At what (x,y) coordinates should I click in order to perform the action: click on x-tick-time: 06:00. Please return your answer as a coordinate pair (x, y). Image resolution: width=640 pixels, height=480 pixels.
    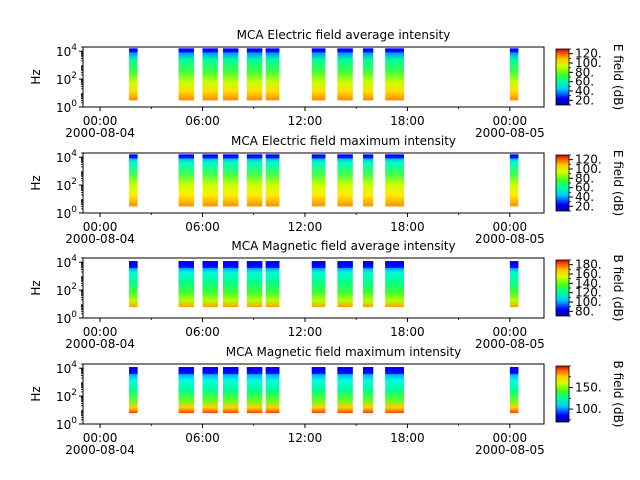
    Looking at the image, I should click on (202, 332).